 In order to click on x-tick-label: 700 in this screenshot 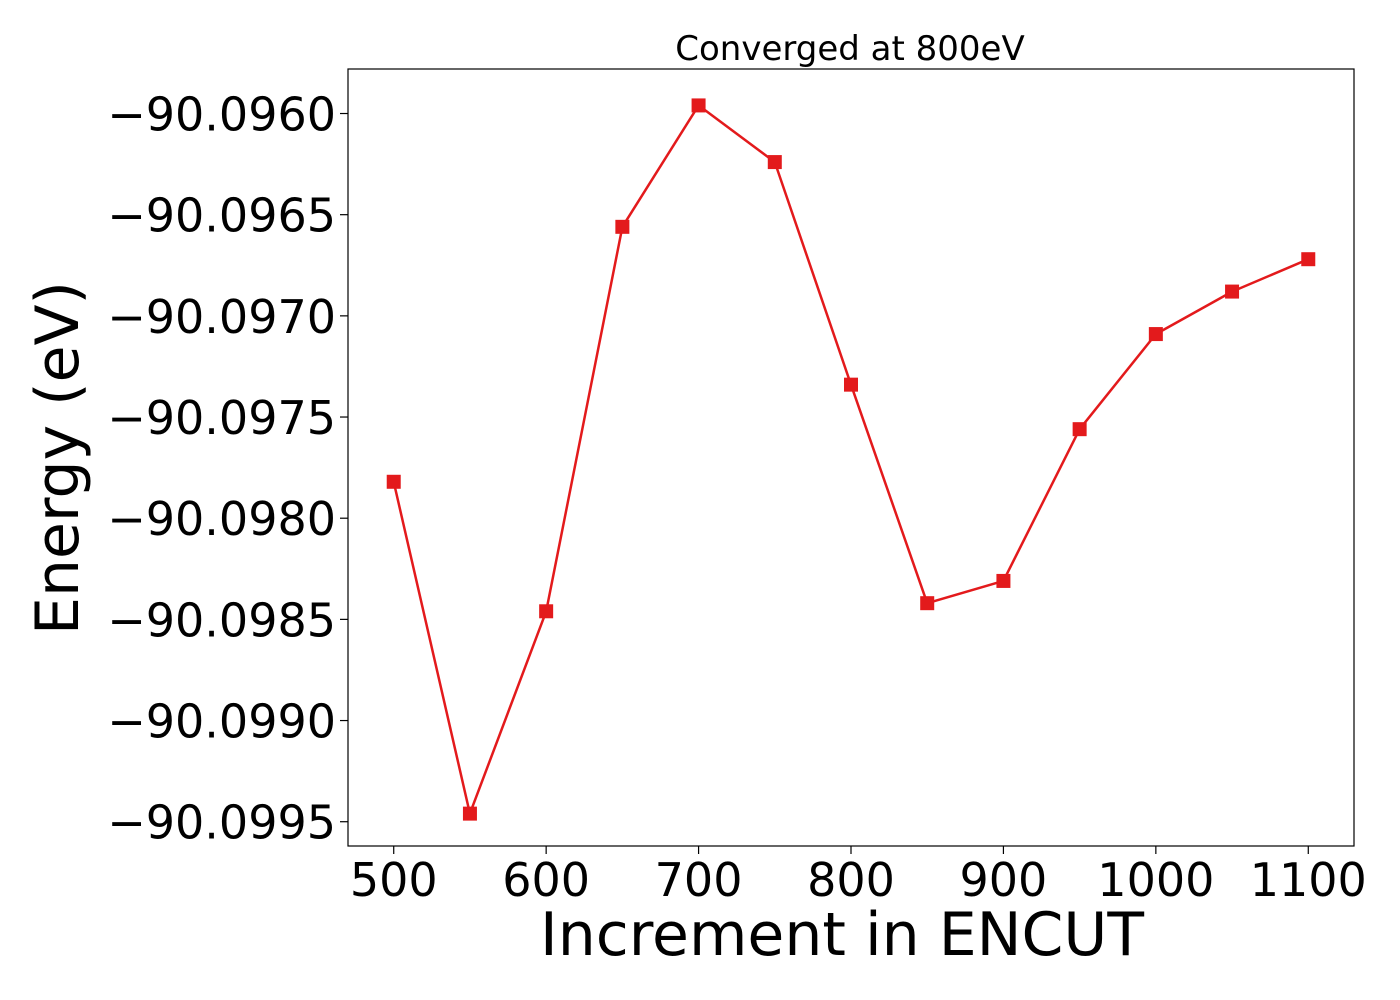, I will do `click(699, 880)`.